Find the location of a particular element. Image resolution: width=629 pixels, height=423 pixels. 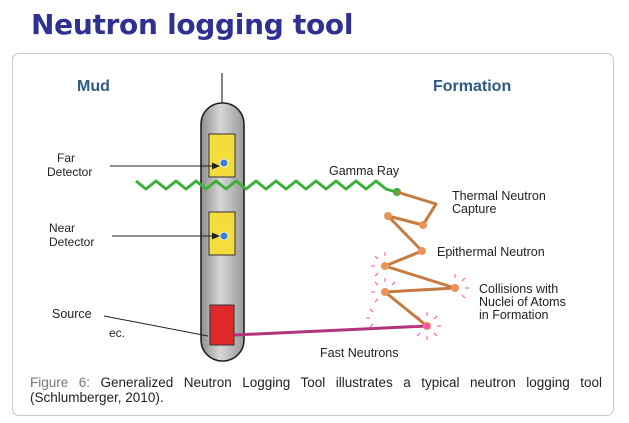

caption-lead: Figure 6: is located at coordinates (60, 382).